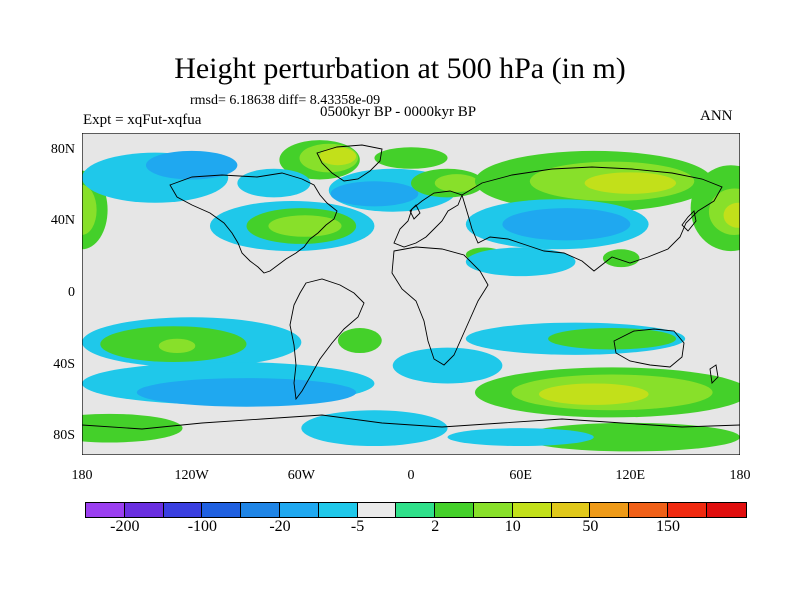 The image size is (800, 600). Describe the element at coordinates (428, 219) in the screenshot. I see `coastline-europe` at that location.